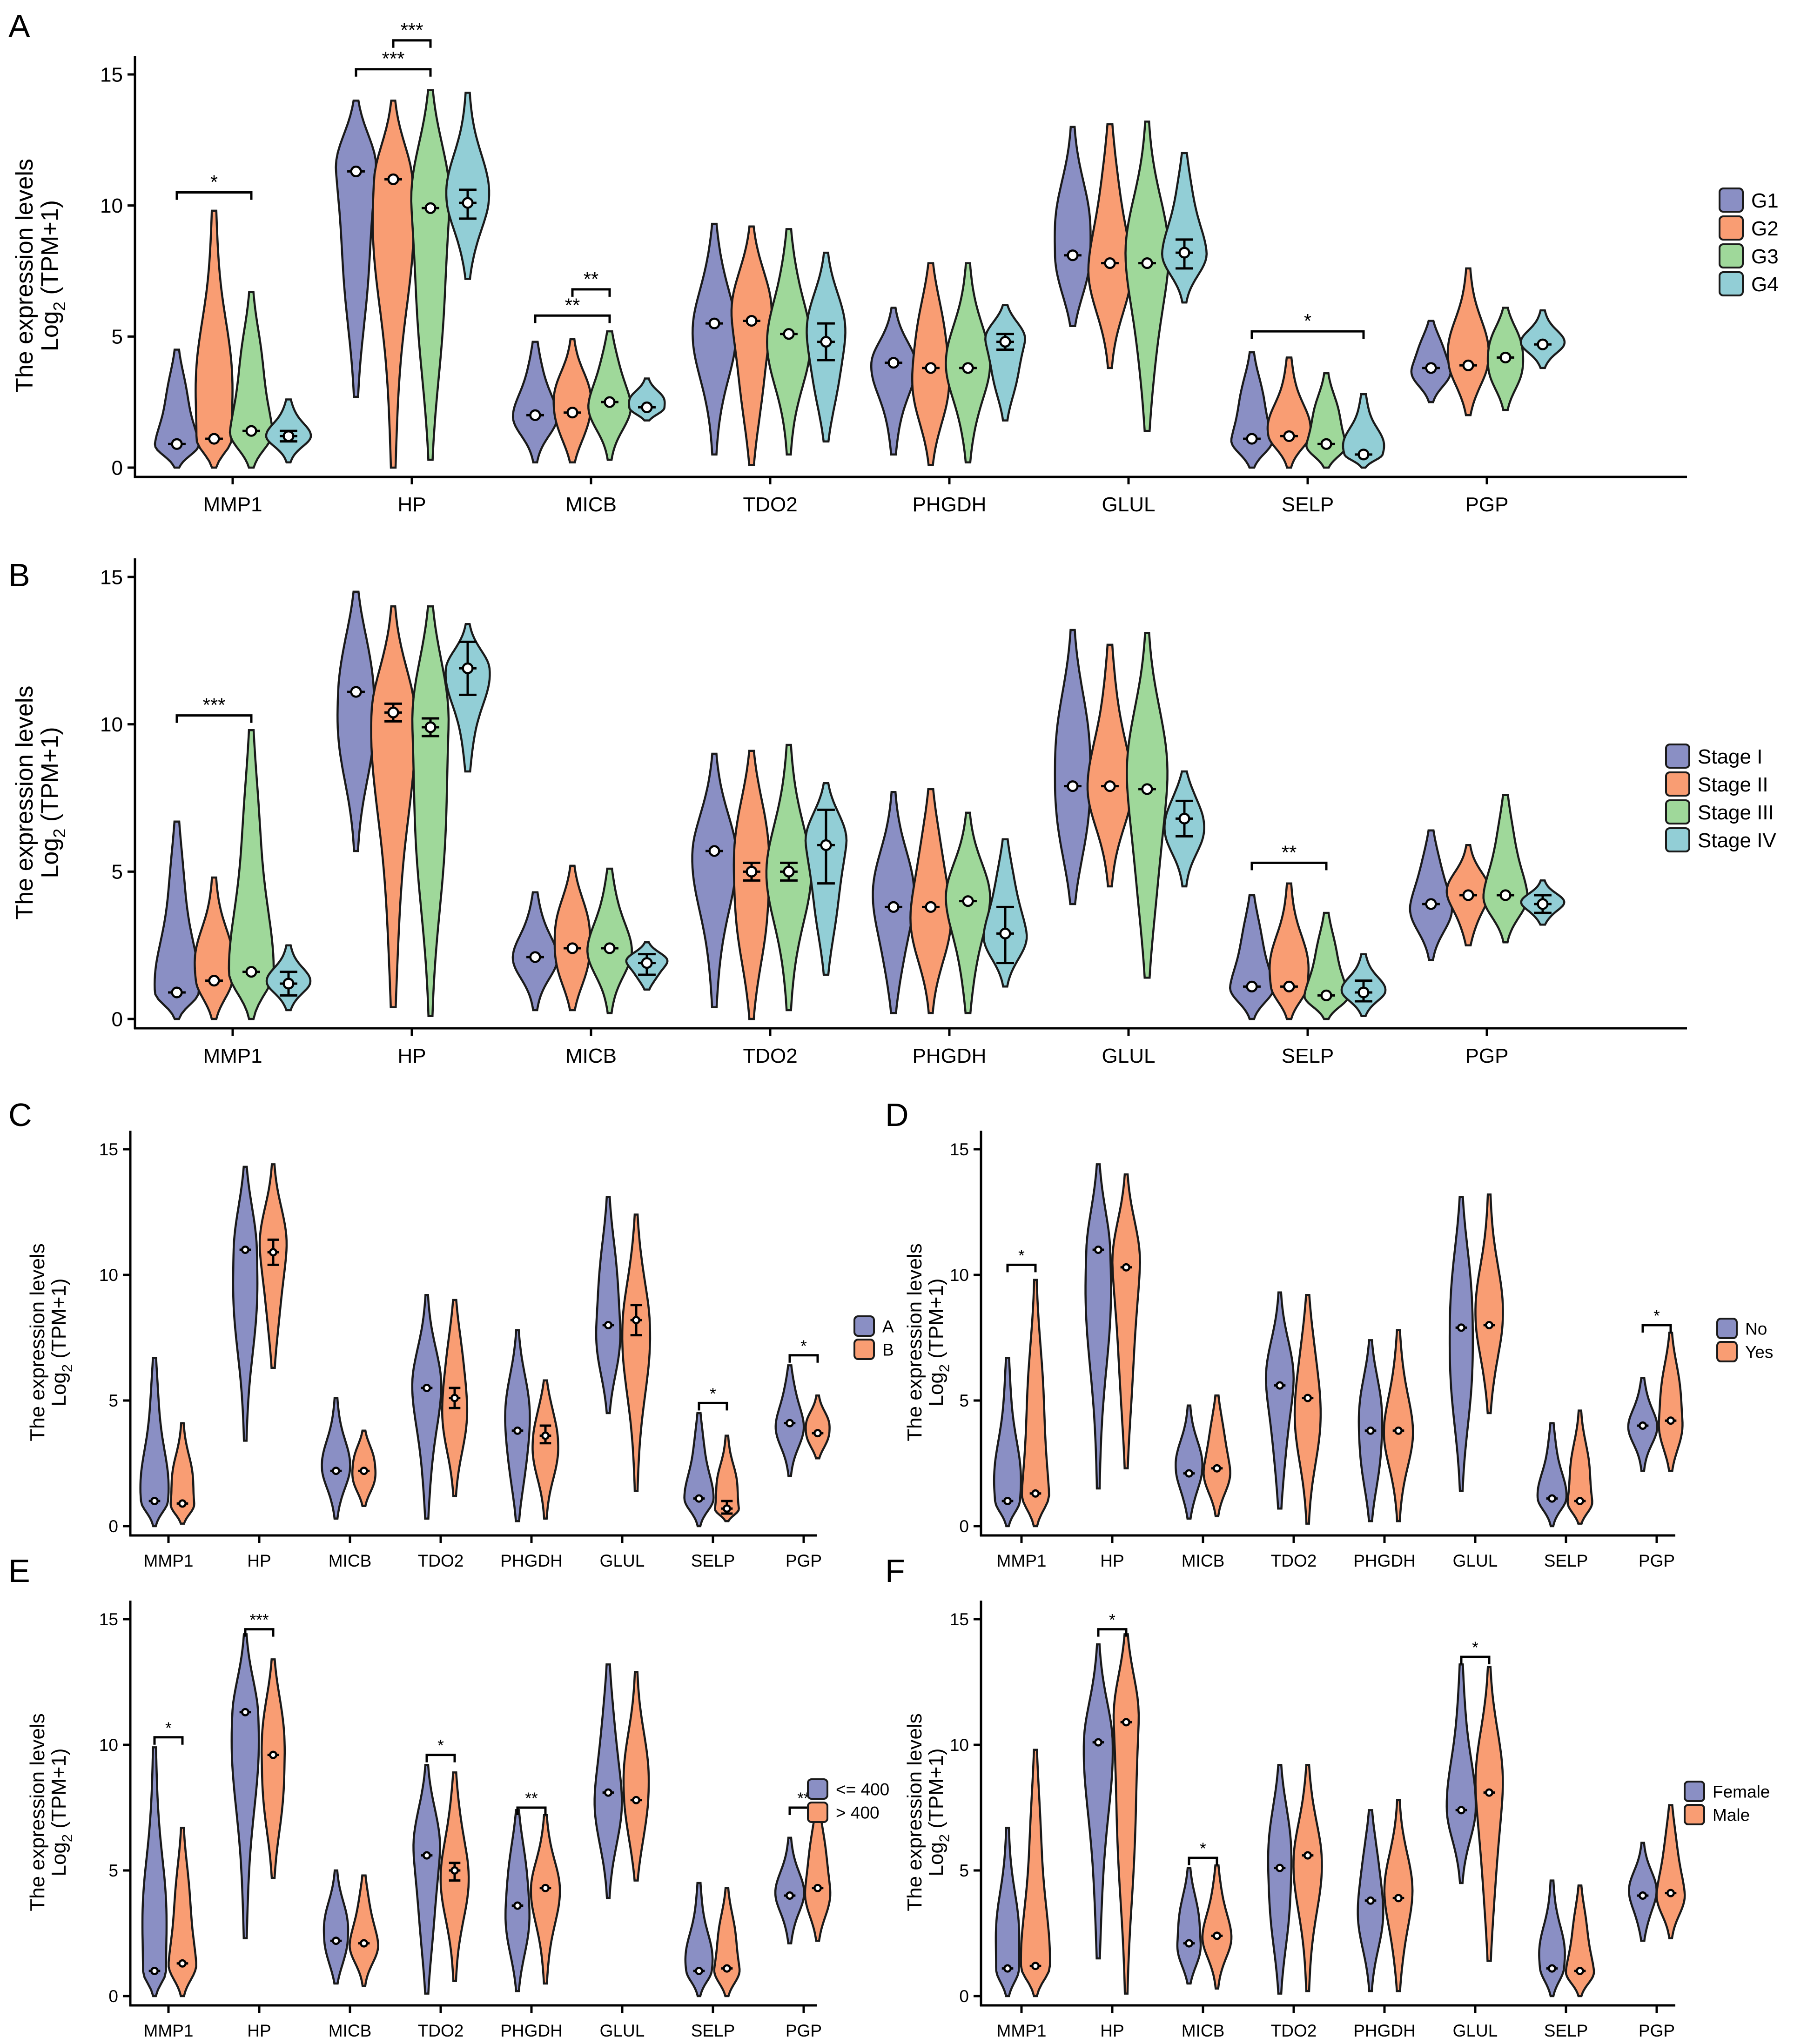  Describe the element at coordinates (393, 59) in the screenshot. I see `significance-label: ***` at that location.